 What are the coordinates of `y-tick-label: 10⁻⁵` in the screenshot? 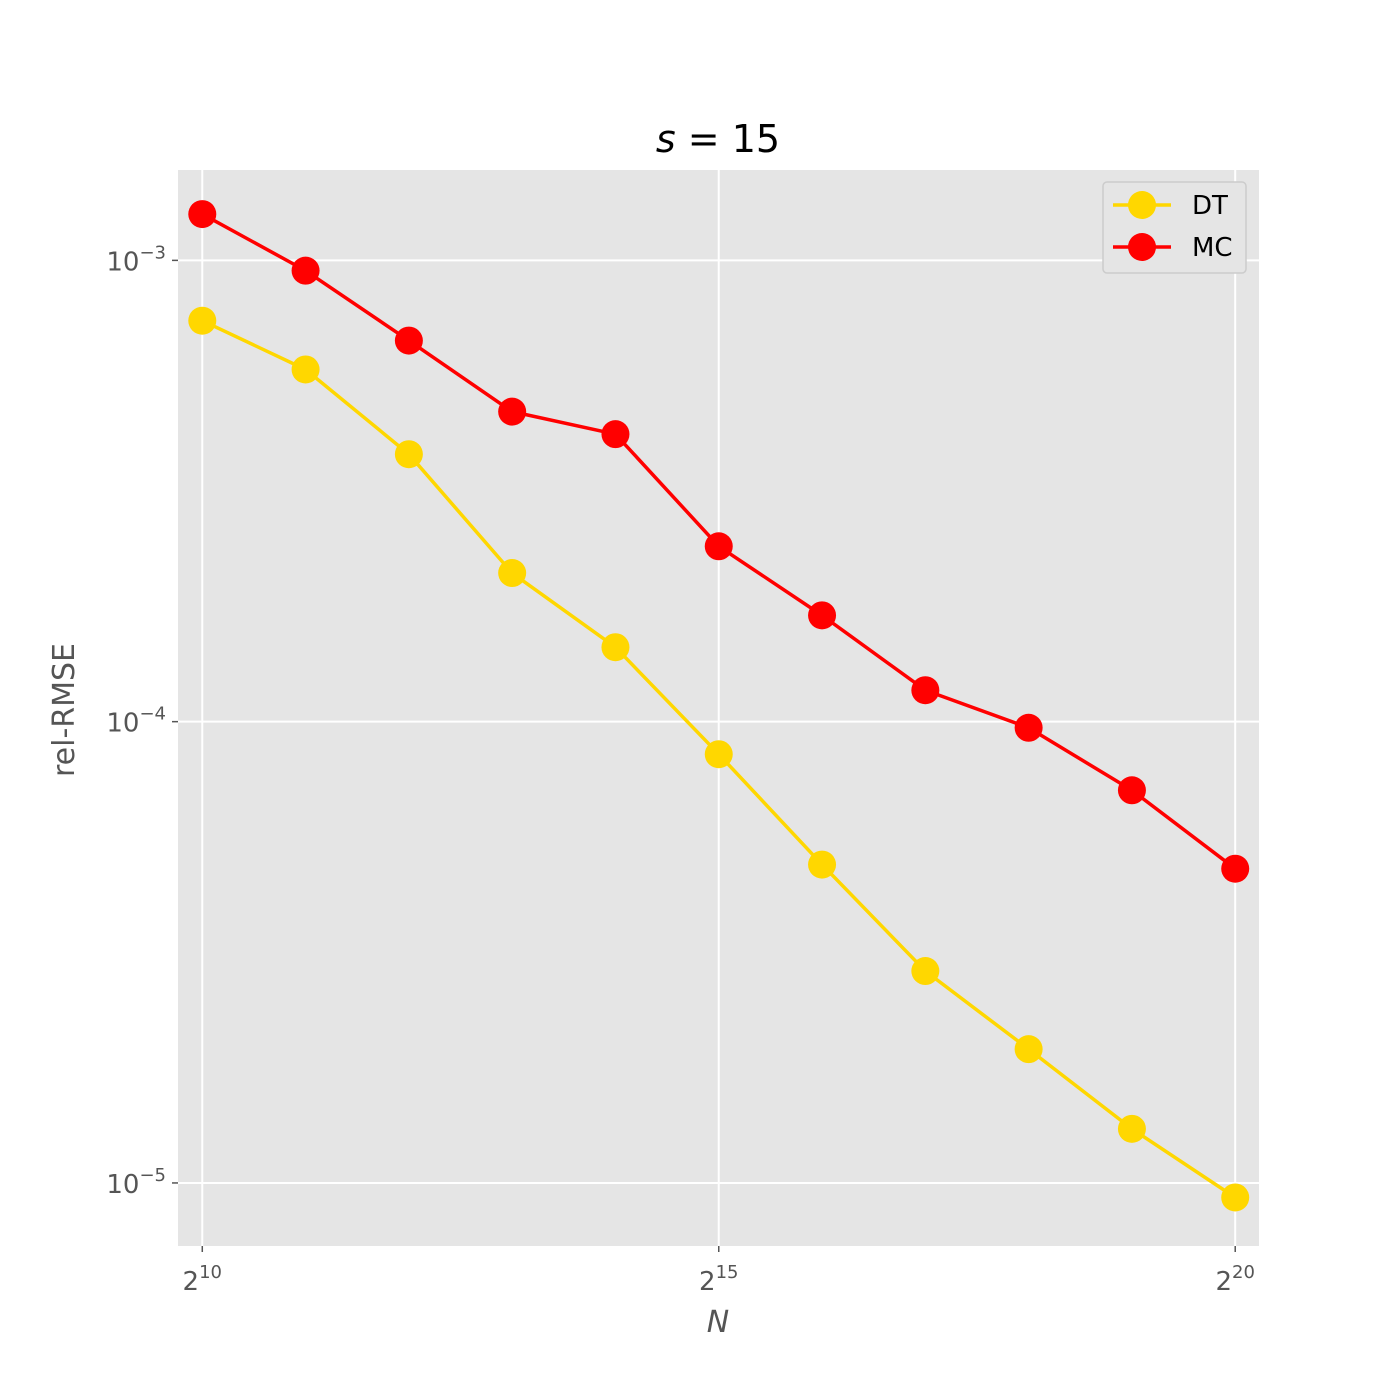 It's located at (136, 1182).